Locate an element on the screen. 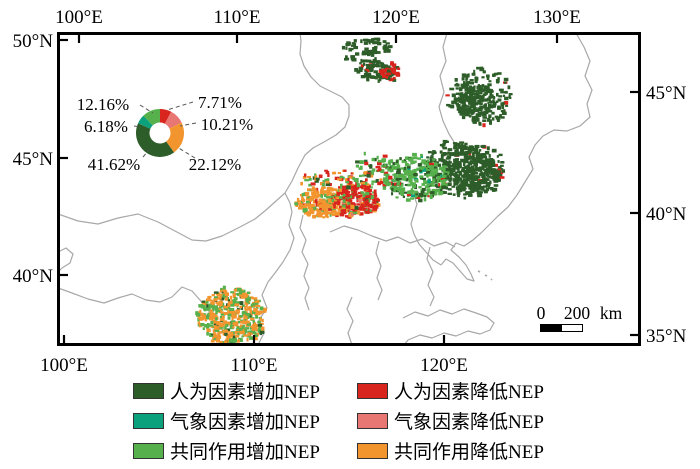 This screenshot has width=700, height=469. scale-bar-label: km is located at coordinates (611, 313).